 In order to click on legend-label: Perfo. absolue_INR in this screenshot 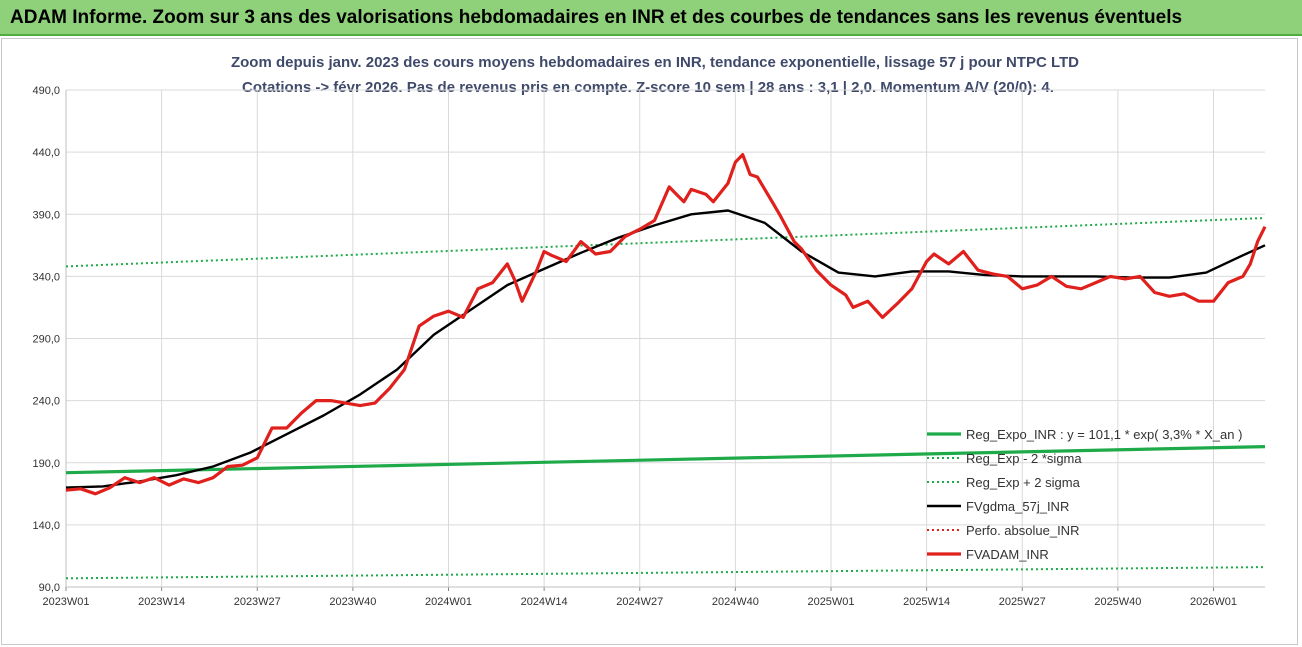, I will do `click(1022, 530)`.